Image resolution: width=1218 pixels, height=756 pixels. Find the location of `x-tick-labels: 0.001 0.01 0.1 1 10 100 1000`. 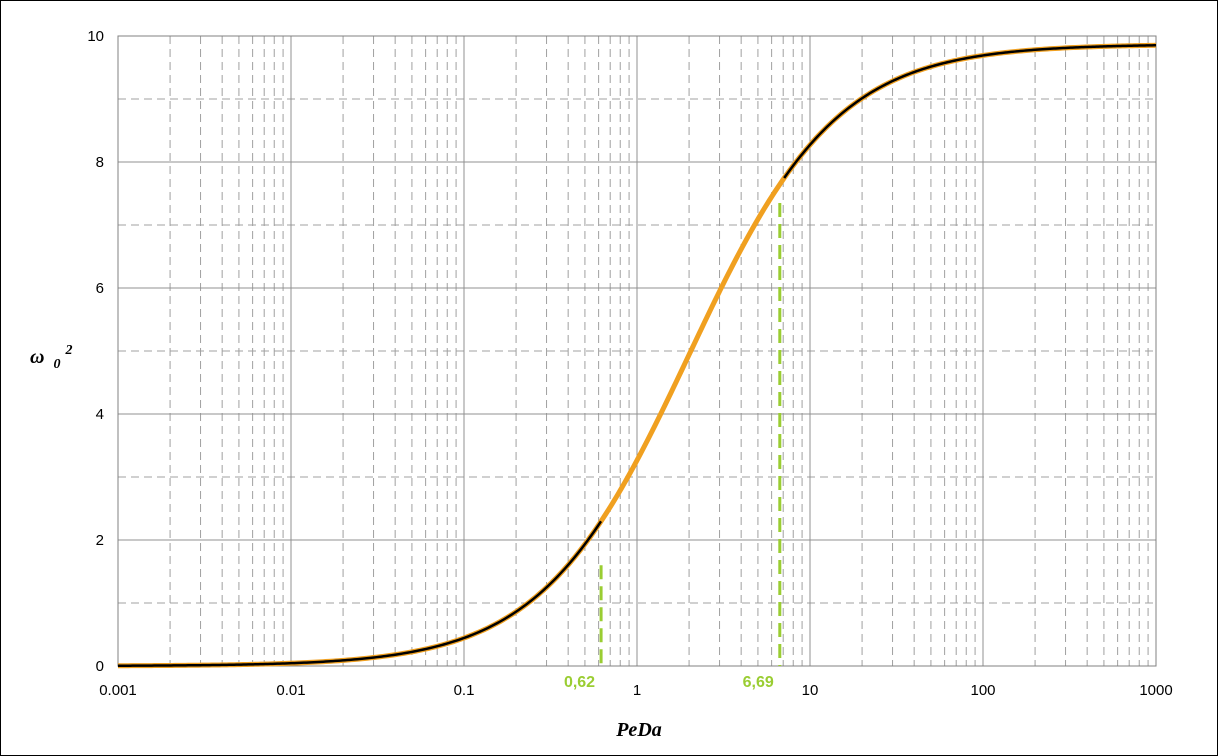

x-tick-labels: 0.001 0.01 0.1 1 10 100 1000 is located at coordinates (635, 690).